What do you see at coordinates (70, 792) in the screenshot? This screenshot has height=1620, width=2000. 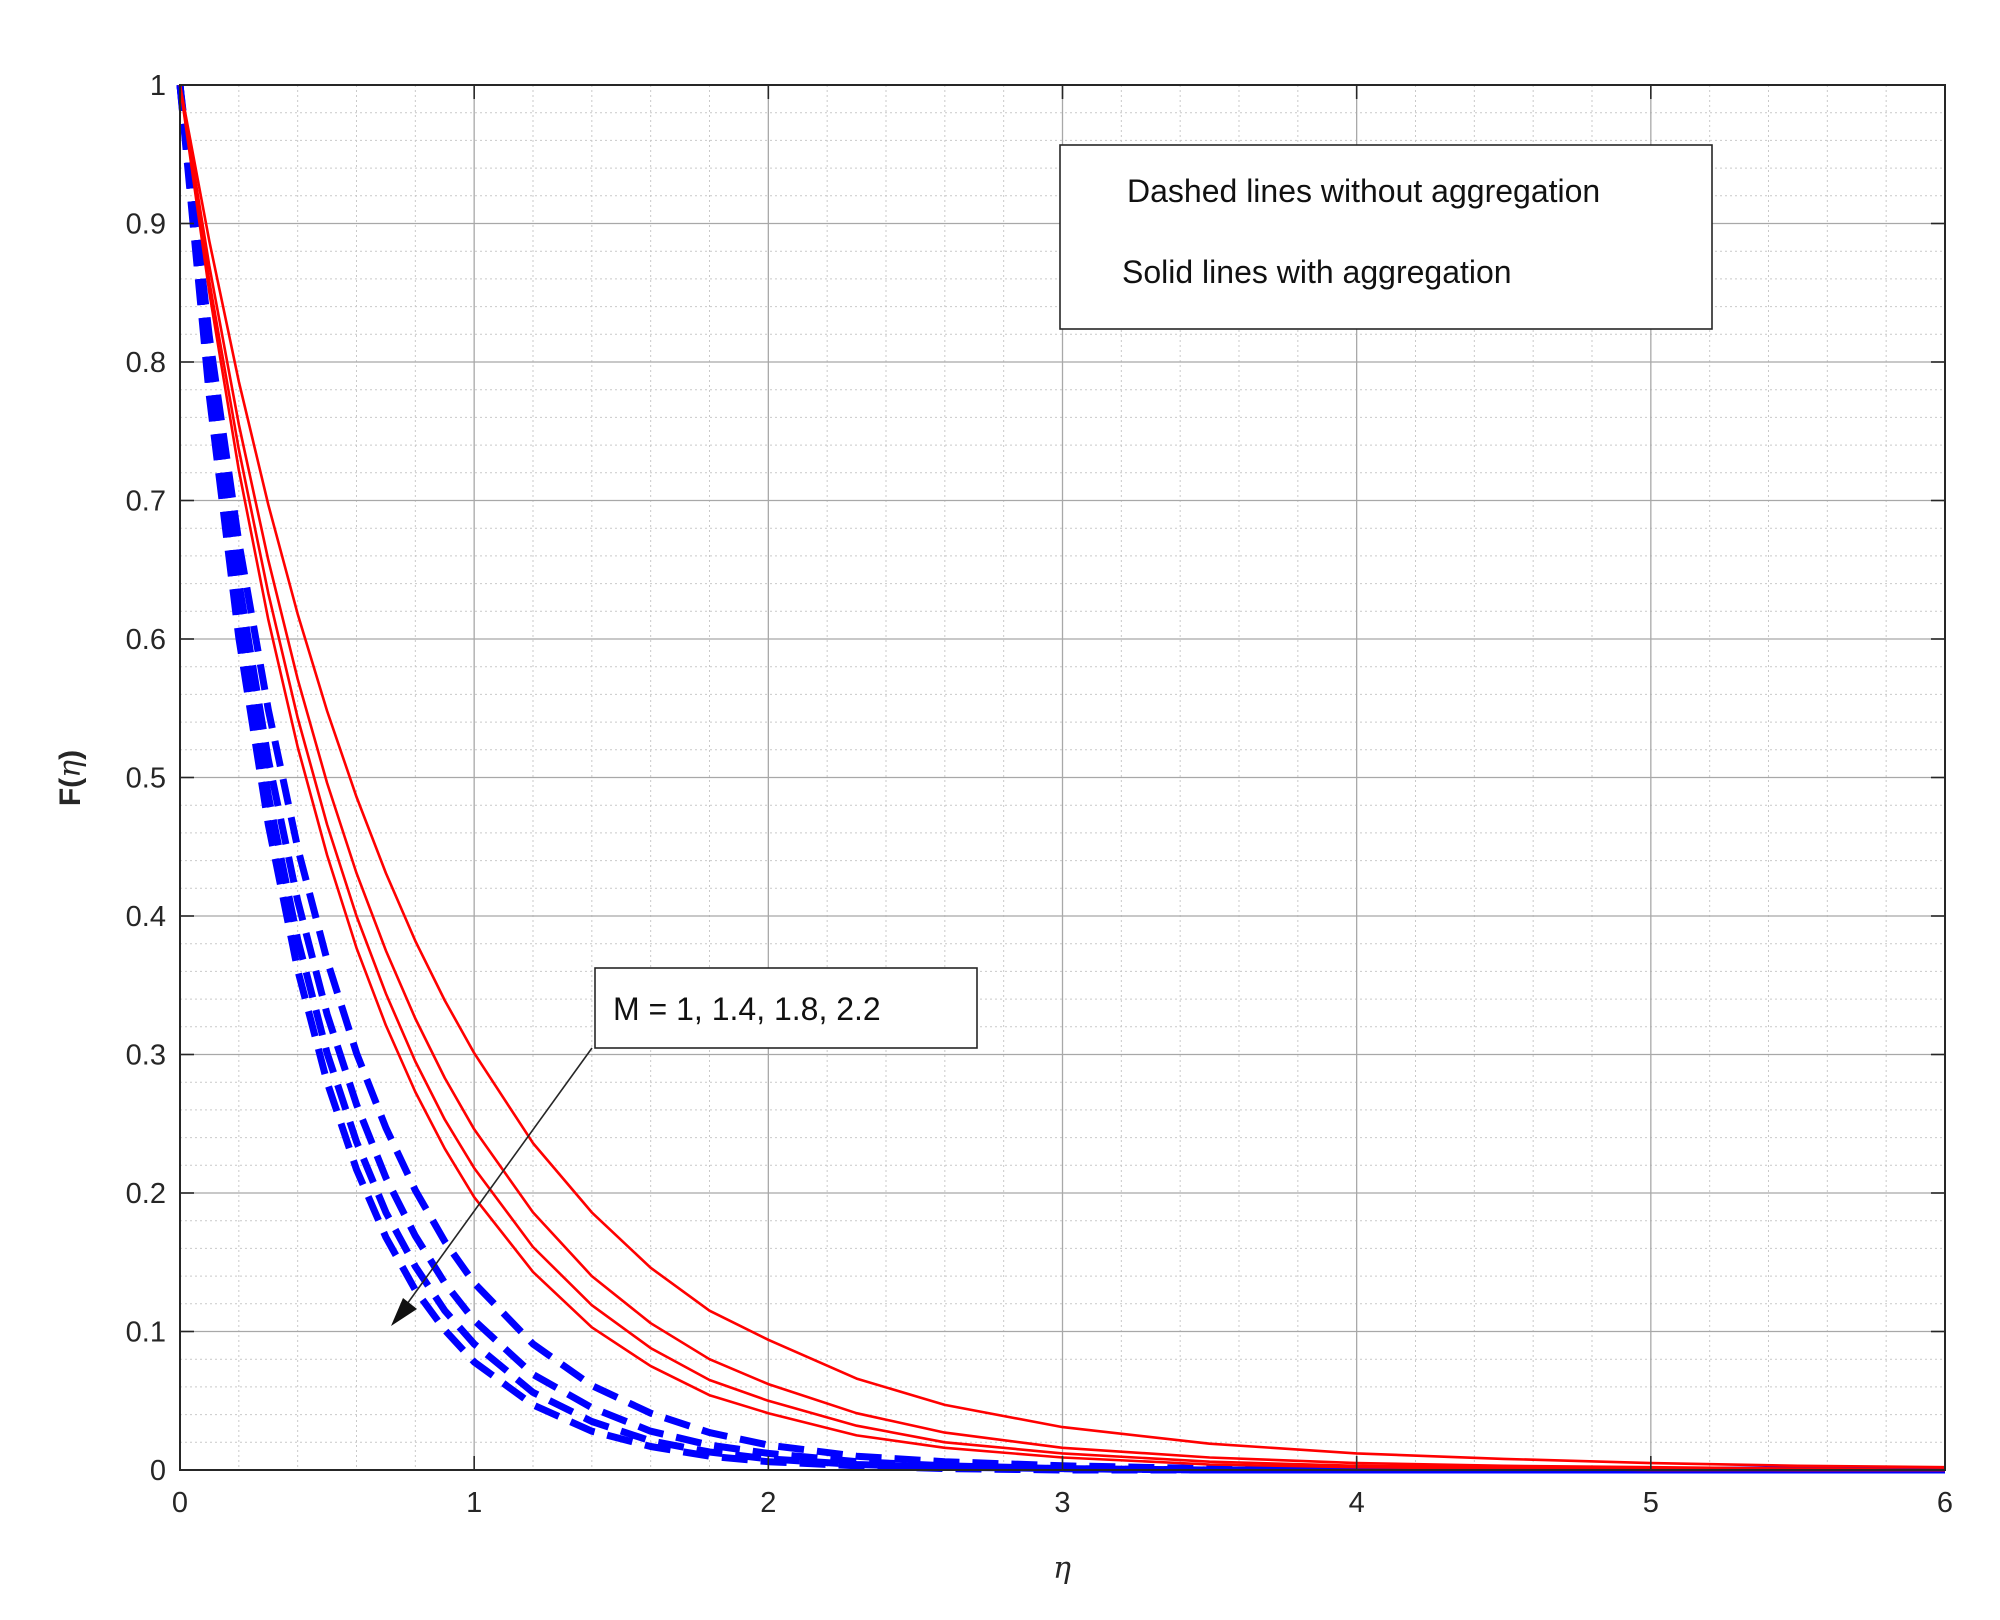 I see `y-axis-label-prefix: F(` at bounding box center [70, 792].